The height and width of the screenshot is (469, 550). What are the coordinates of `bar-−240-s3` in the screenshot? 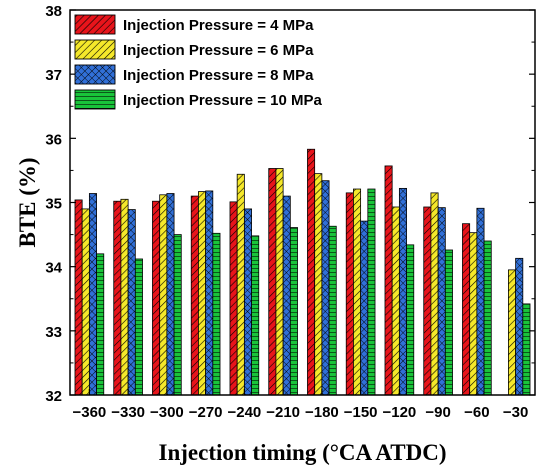 It's located at (247, 302).